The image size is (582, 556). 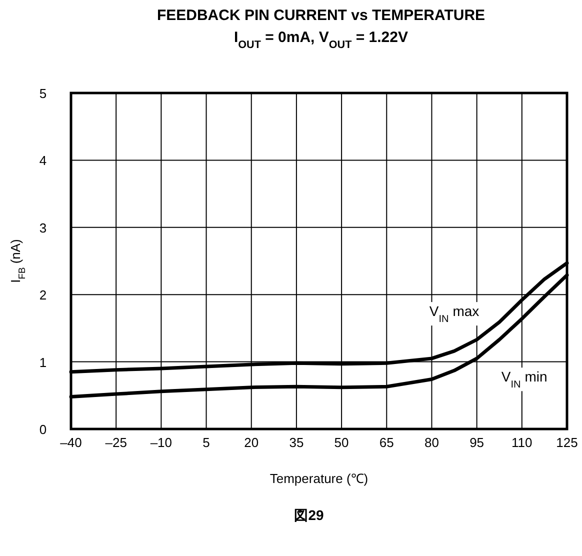 I want to click on x-tick-label: 65, so click(x=386, y=442).